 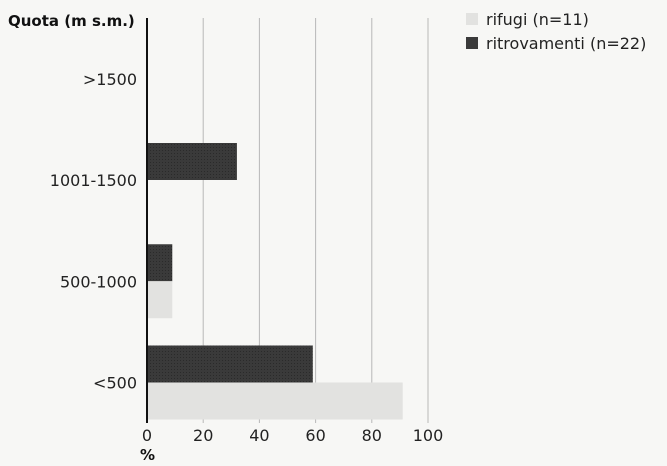 What do you see at coordinates (147, 435) in the screenshot?
I see `x-tick-label: 0` at bounding box center [147, 435].